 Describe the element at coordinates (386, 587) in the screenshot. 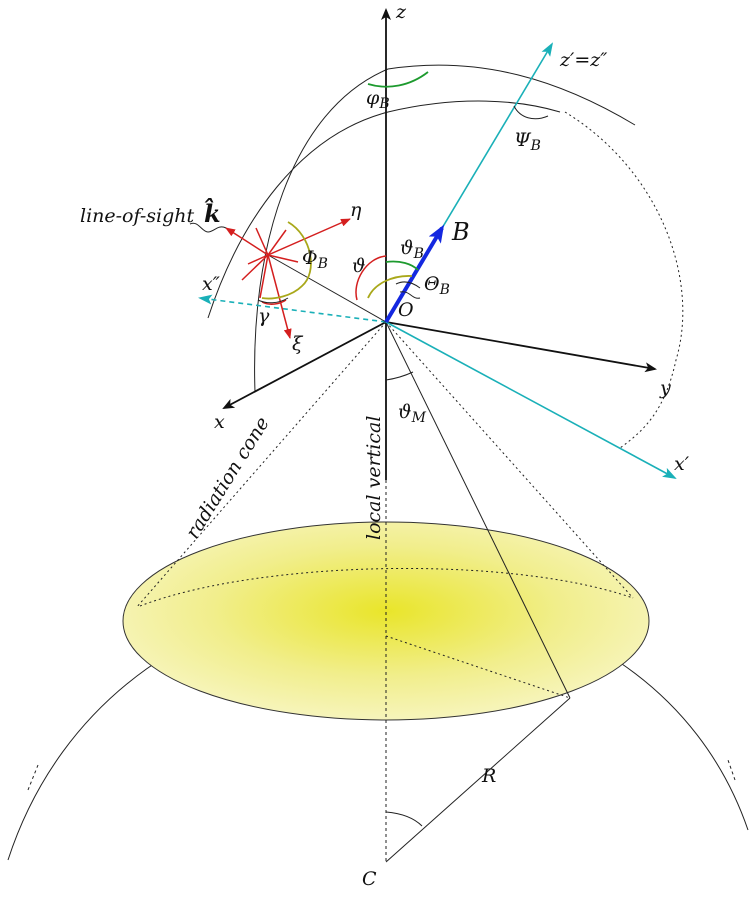

I see `disk-back-edge` at that location.